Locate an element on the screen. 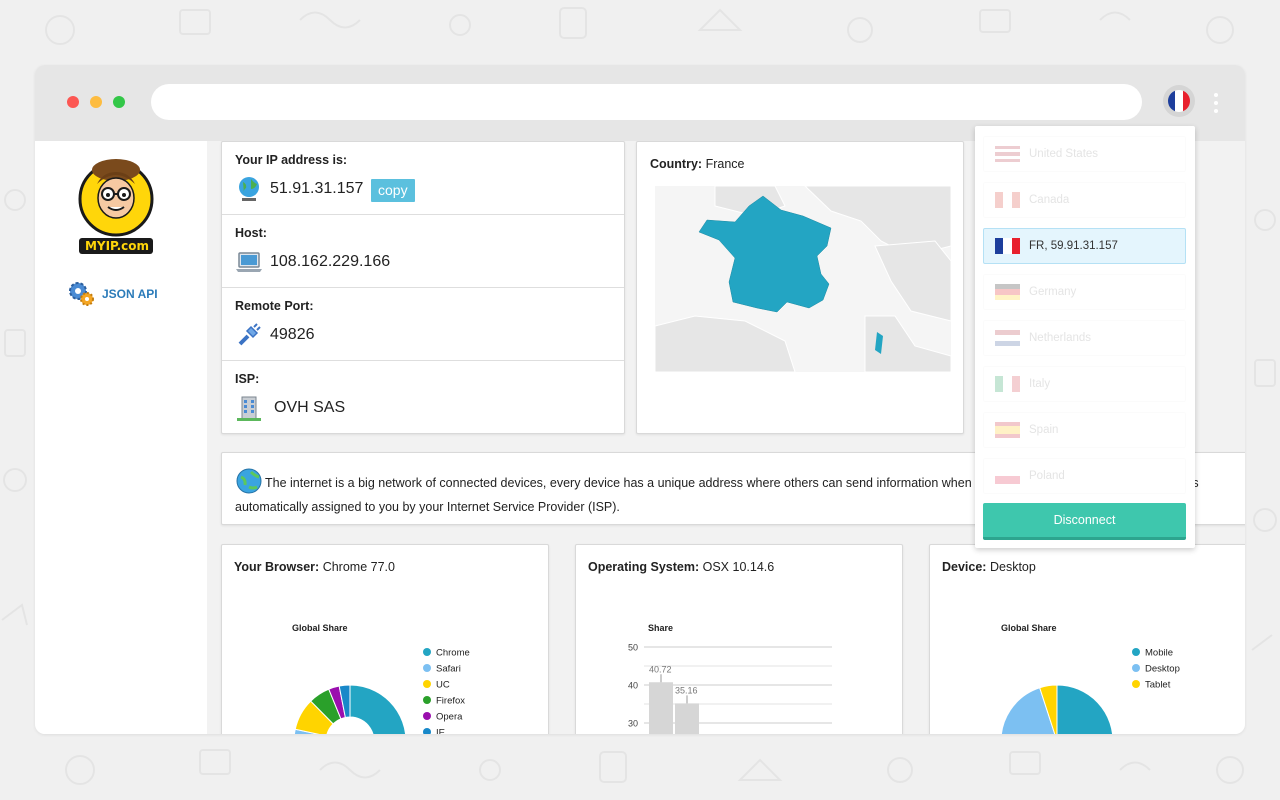 Image resolution: width=1280 pixels, height=800 pixels. device-label: Device: is located at coordinates (964, 567).